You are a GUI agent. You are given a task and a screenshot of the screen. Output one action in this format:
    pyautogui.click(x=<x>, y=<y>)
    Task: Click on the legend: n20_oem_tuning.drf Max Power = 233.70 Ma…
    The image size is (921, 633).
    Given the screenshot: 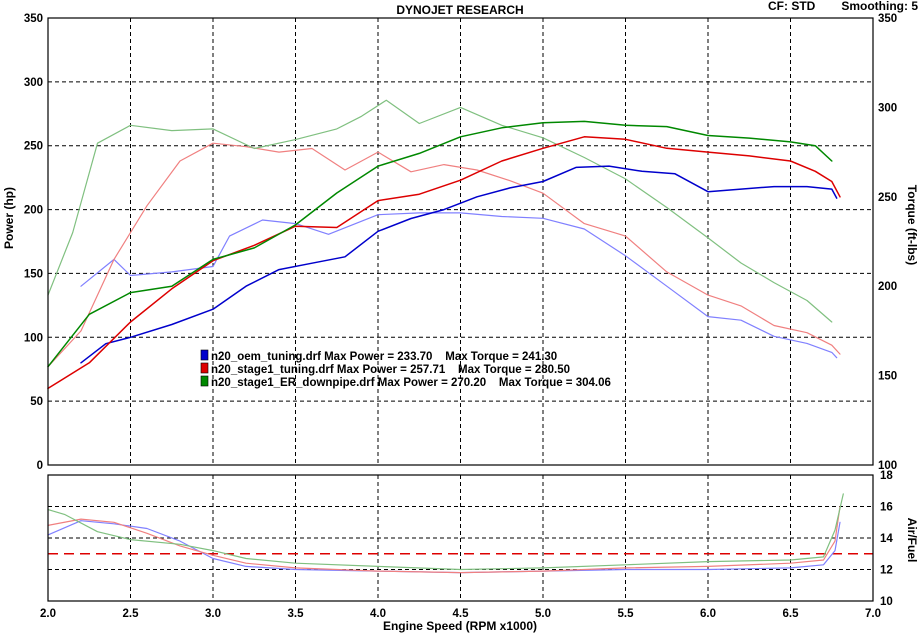 What is the action you would take?
    pyautogui.click(x=405, y=369)
    